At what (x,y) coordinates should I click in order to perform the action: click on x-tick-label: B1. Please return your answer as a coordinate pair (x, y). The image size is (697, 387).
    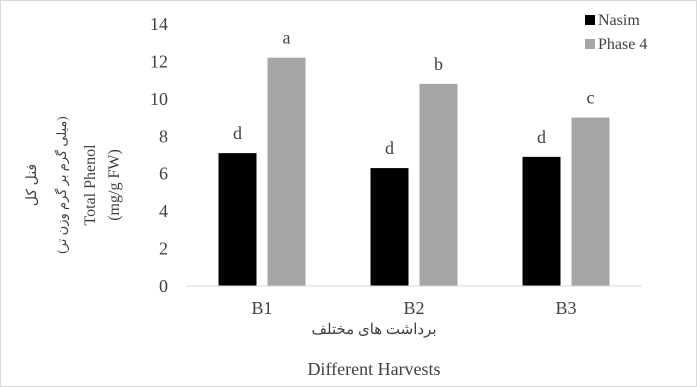
    Looking at the image, I should click on (261, 308).